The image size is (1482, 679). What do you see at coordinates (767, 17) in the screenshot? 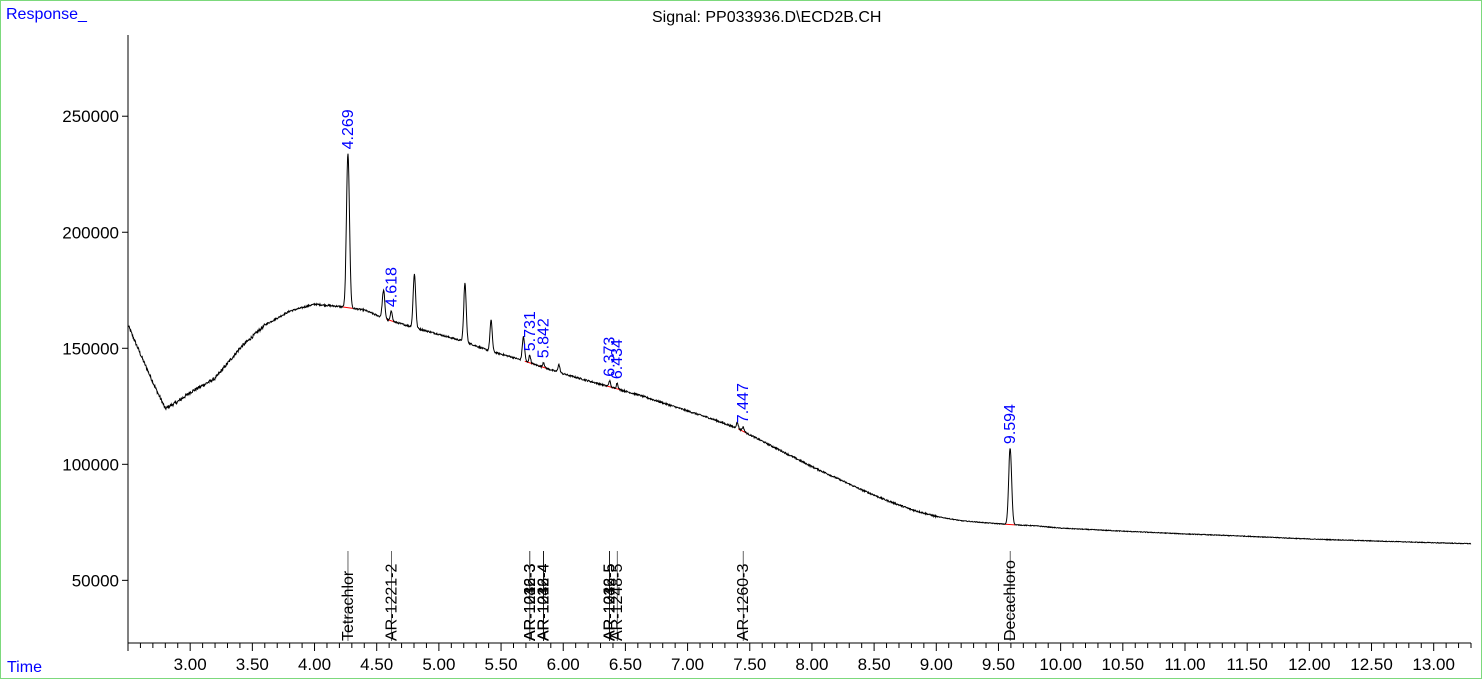
I see `chart-title: Signal: PP033936.D\ECD2B.CH` at bounding box center [767, 17].